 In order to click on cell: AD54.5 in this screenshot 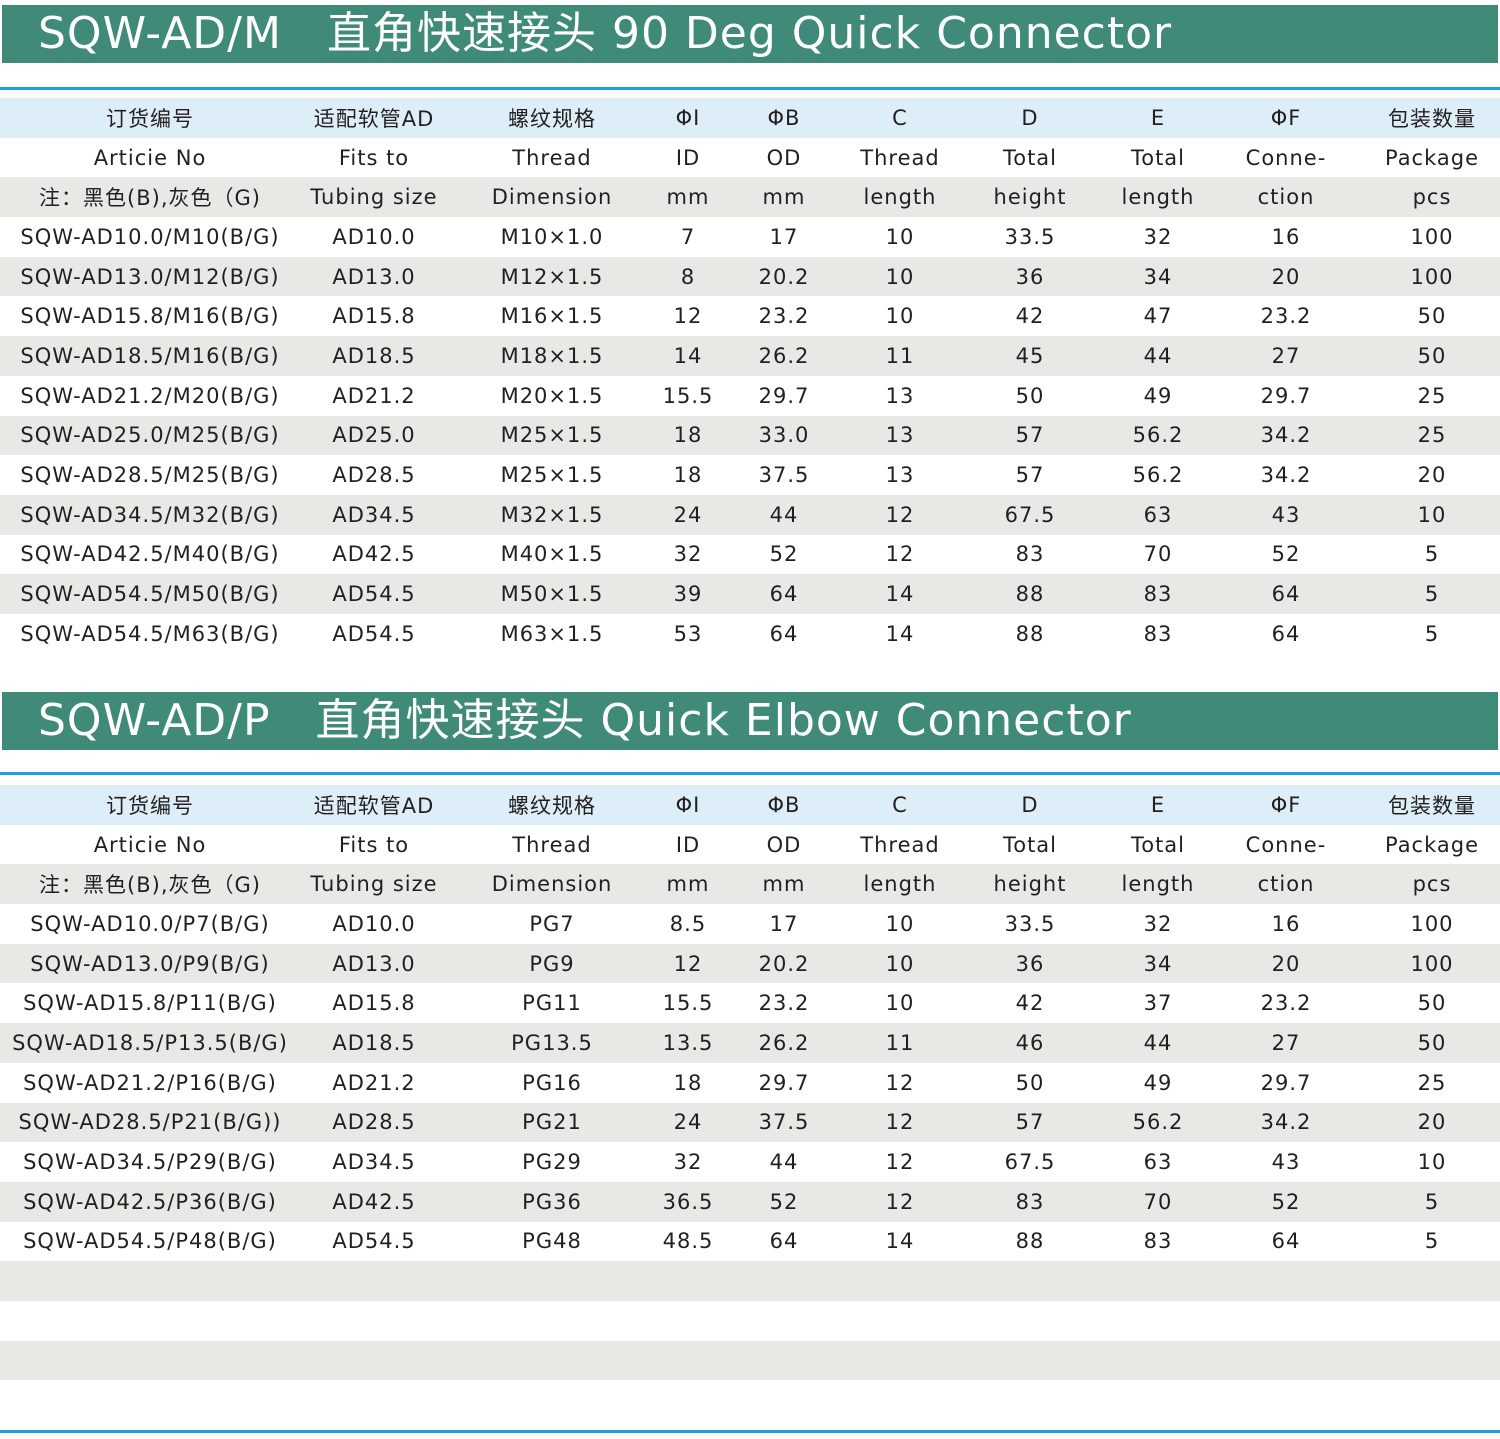, I will do `click(374, 1241)`.